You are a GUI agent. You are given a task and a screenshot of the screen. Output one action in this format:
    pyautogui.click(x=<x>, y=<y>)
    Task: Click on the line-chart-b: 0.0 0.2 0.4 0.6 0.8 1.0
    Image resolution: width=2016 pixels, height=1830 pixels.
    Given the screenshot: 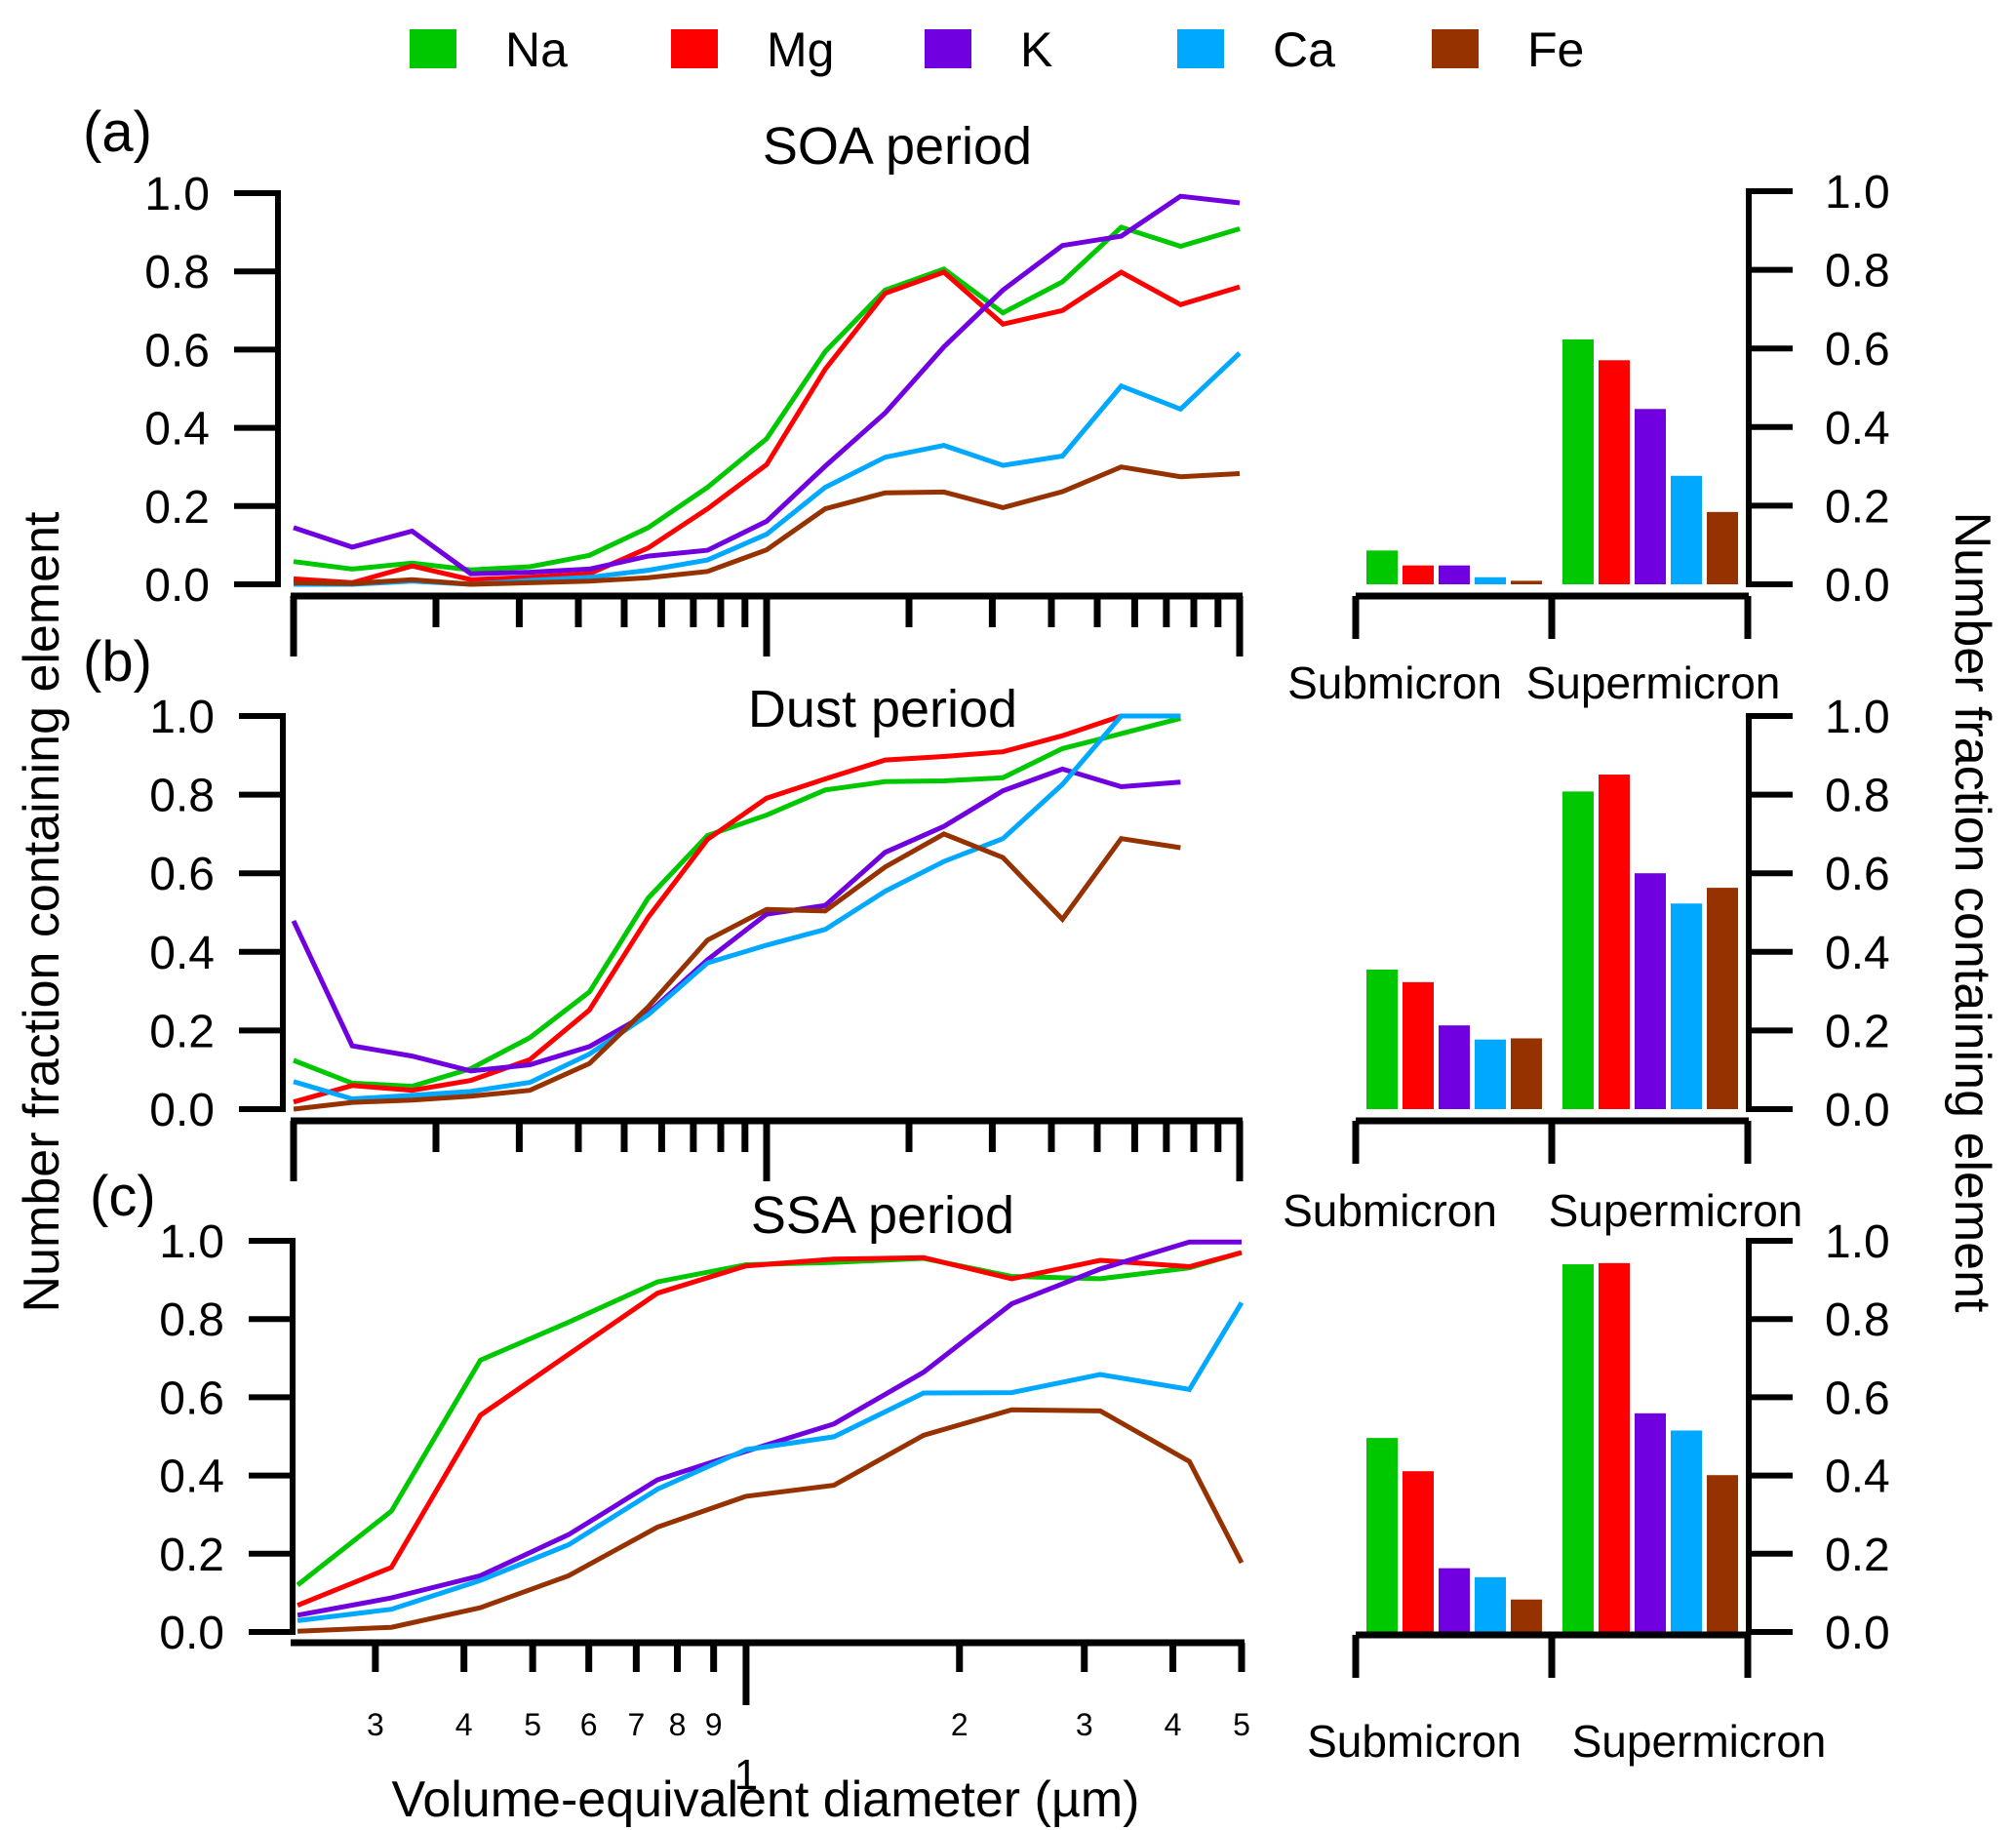 What is the action you would take?
    pyautogui.click(x=696, y=936)
    